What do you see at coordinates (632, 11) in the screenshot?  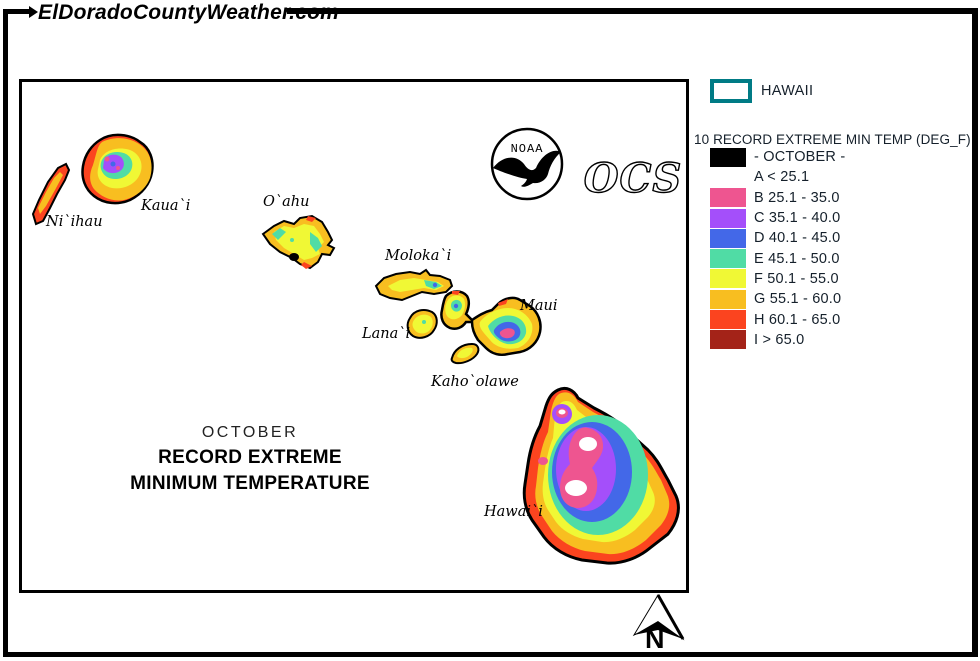 I see `frame-top-right` at bounding box center [632, 11].